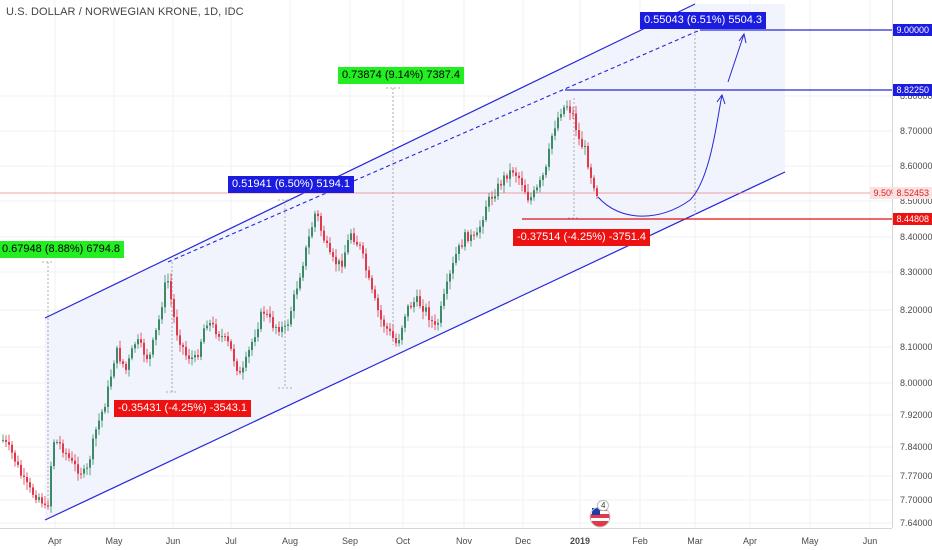 This screenshot has width=932, height=550. What do you see at coordinates (183, 408) in the screenshot?
I see `measure-label-2: -0.35431 (-4.25%) -3543.1` at bounding box center [183, 408].